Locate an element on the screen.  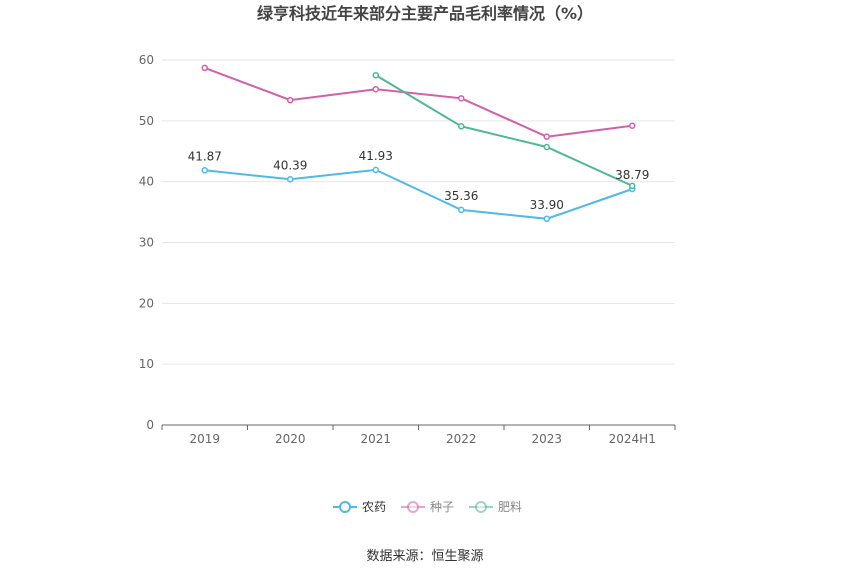
y-tick-label: 50 is located at coordinates (146, 121).